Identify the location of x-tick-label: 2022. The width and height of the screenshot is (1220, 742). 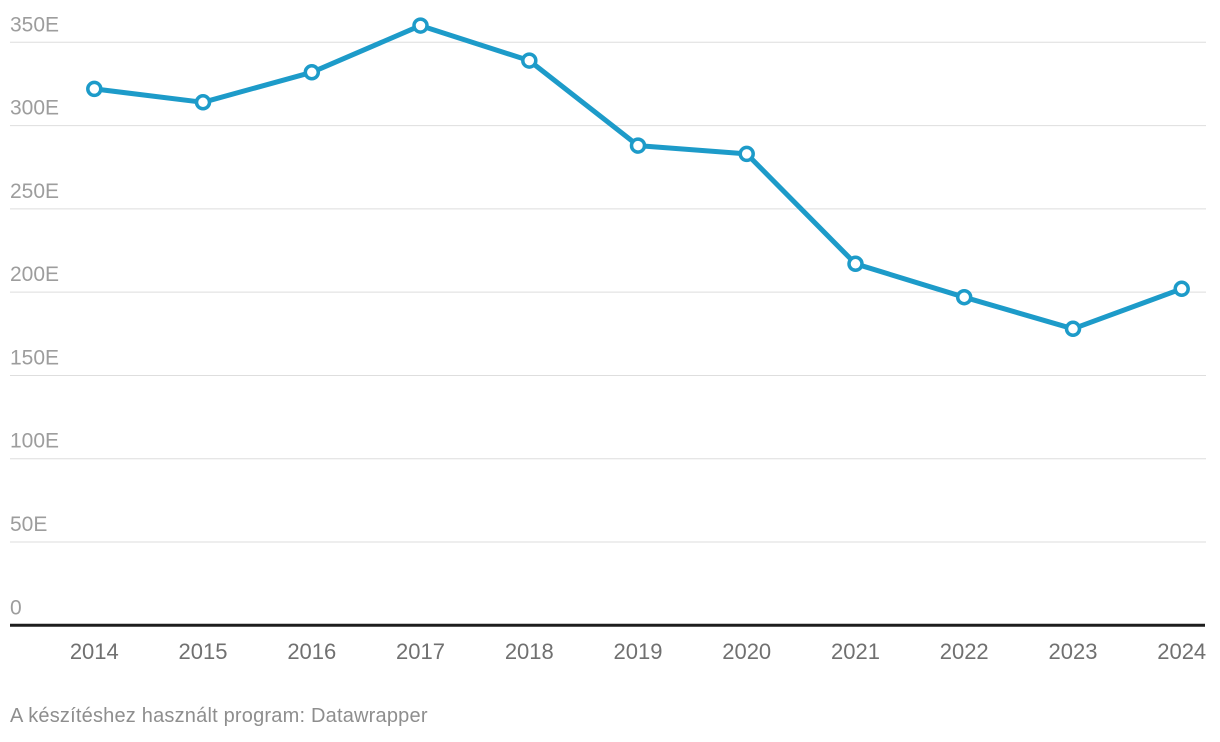
(964, 651).